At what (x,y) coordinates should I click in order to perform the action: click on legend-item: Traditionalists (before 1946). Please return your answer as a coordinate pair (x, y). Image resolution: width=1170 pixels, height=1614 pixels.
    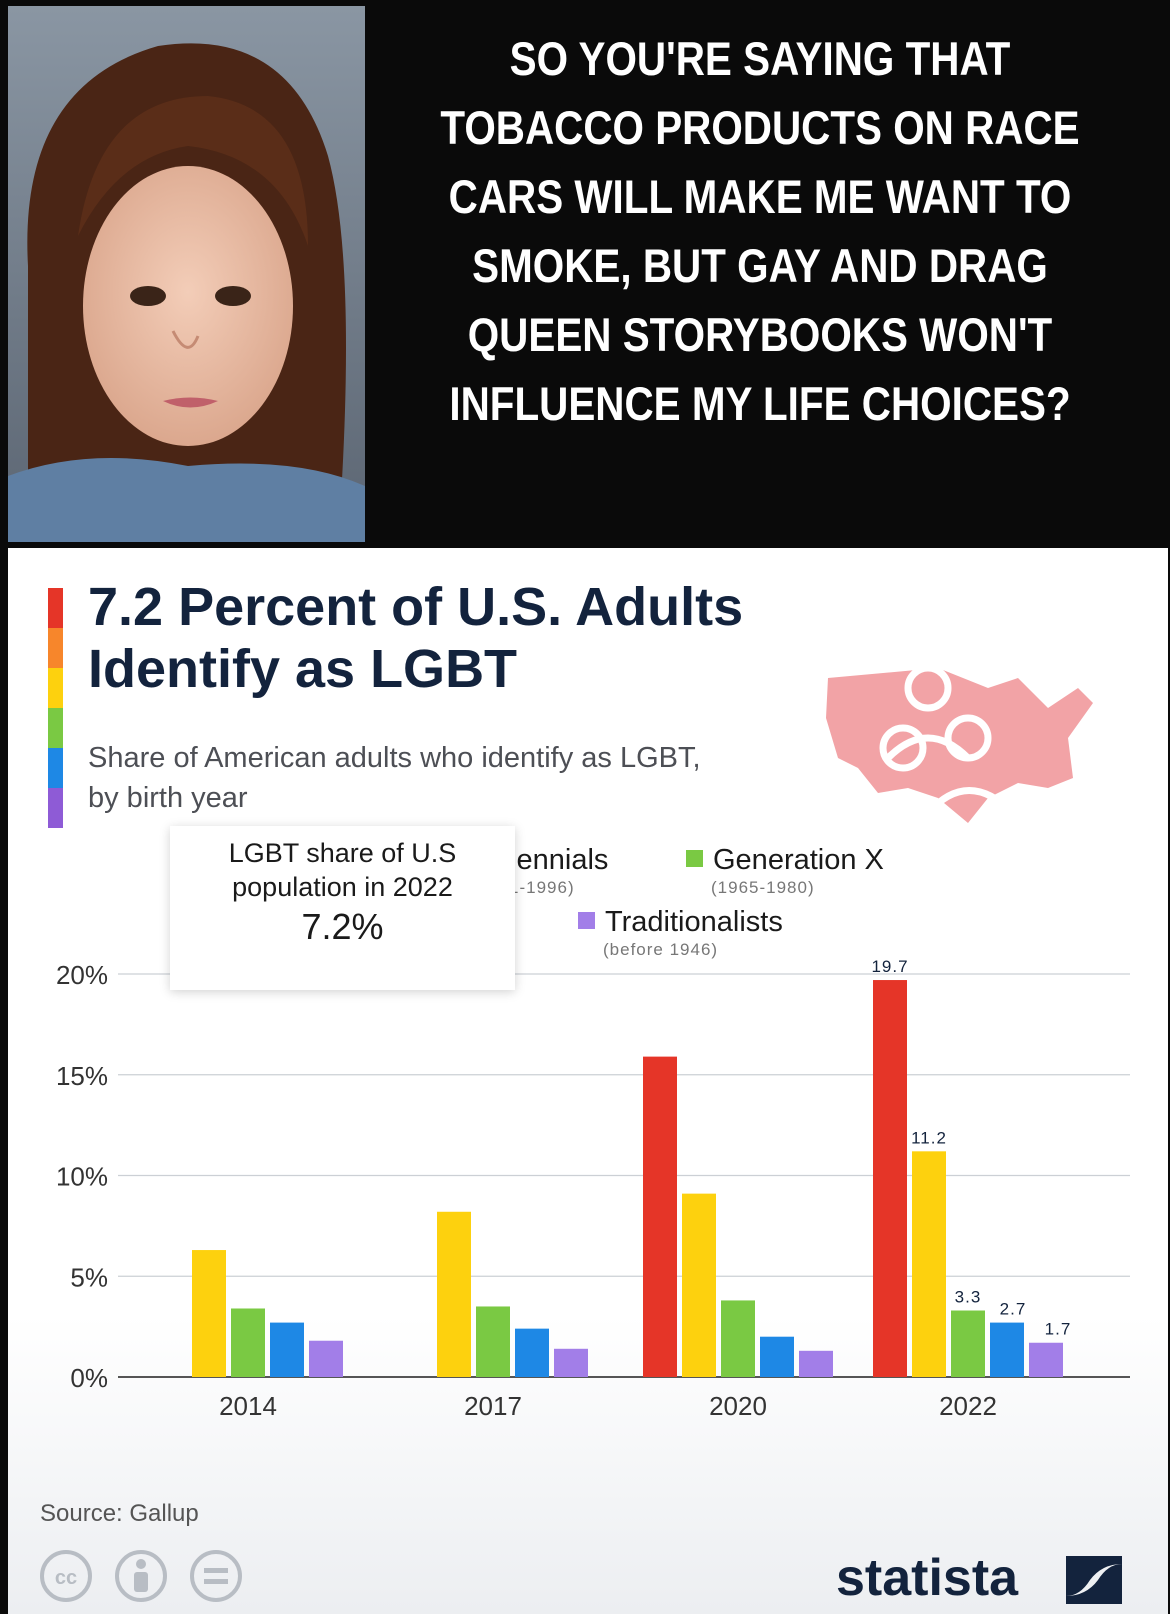
    Looking at the image, I should click on (680, 932).